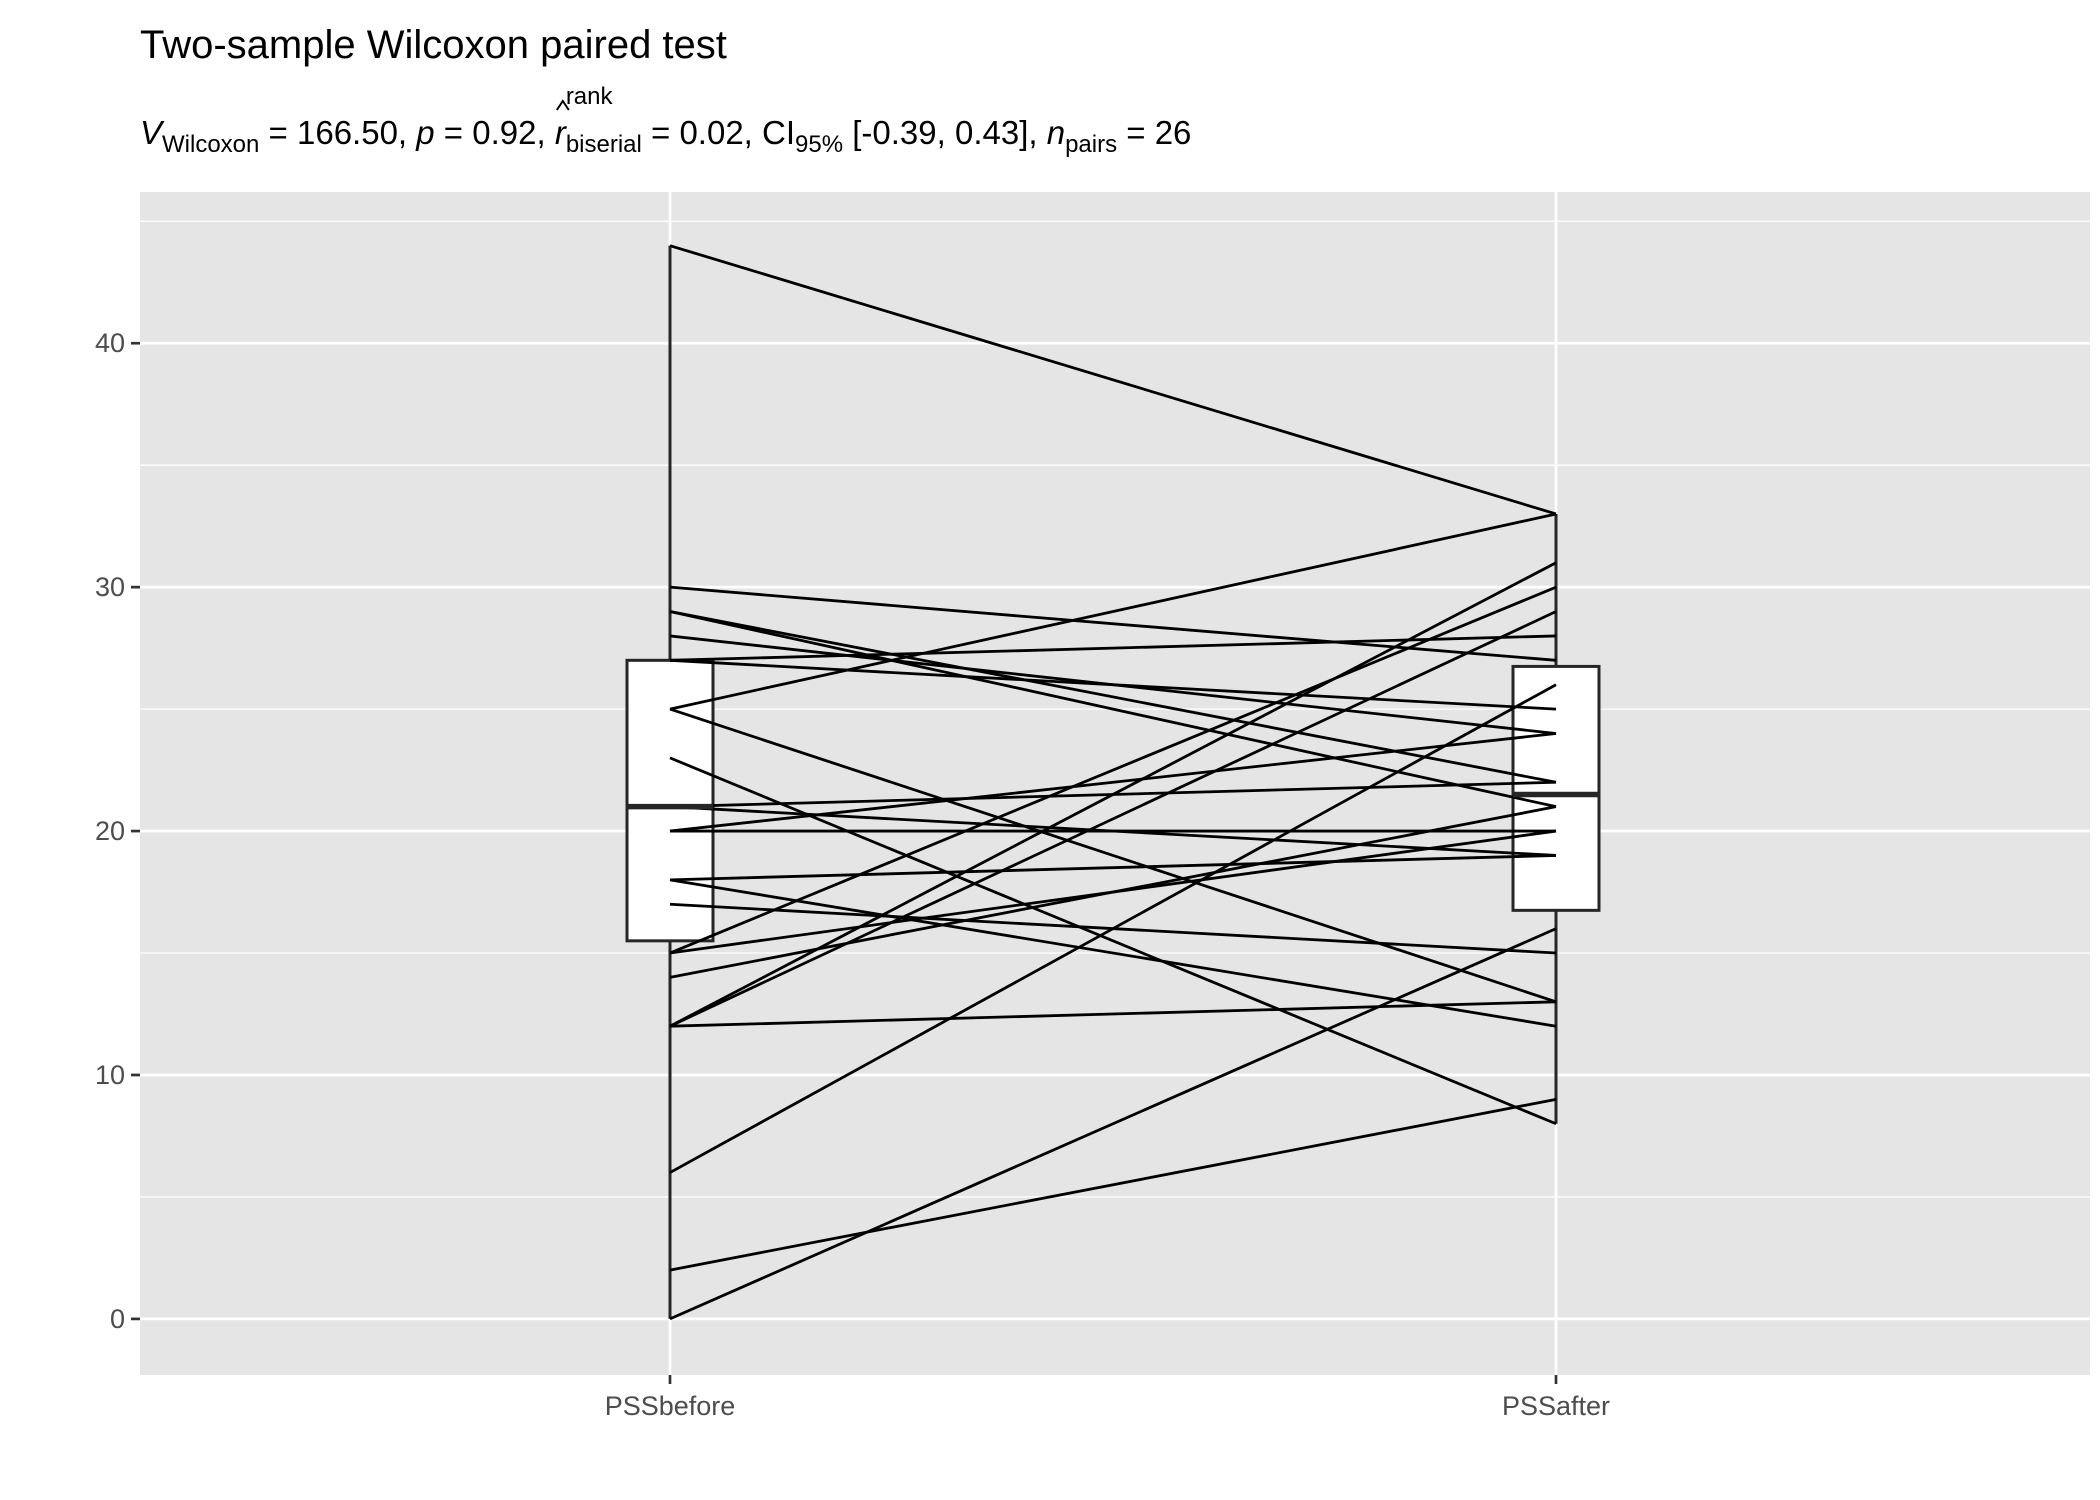 This screenshot has width=2100, height=1500. I want to click on ci-value: [-0.39, 0.43],, so click(945, 132).